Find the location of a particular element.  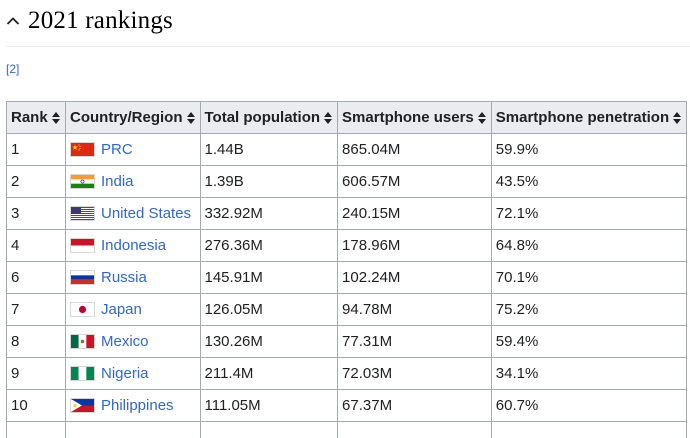

flag-russia-icon is located at coordinates (82, 277).